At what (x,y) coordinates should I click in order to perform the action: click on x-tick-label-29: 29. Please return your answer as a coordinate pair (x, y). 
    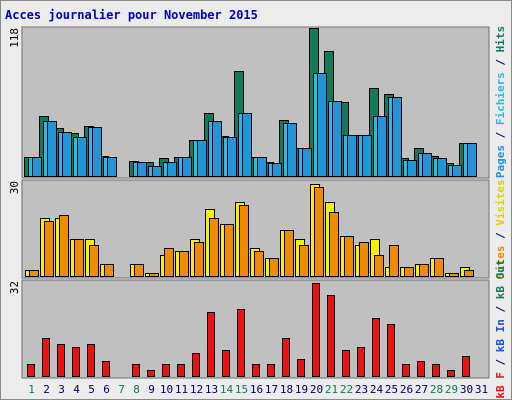
    Looking at the image, I should click on (451, 389).